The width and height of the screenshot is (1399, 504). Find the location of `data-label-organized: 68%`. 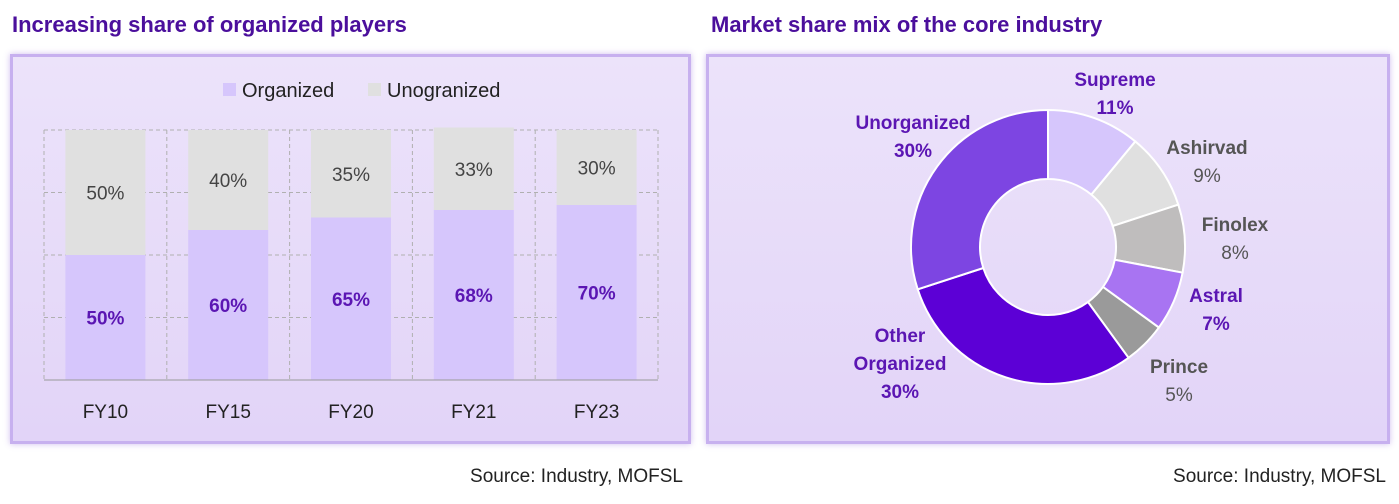

data-label-organized: 68% is located at coordinates (474, 296).